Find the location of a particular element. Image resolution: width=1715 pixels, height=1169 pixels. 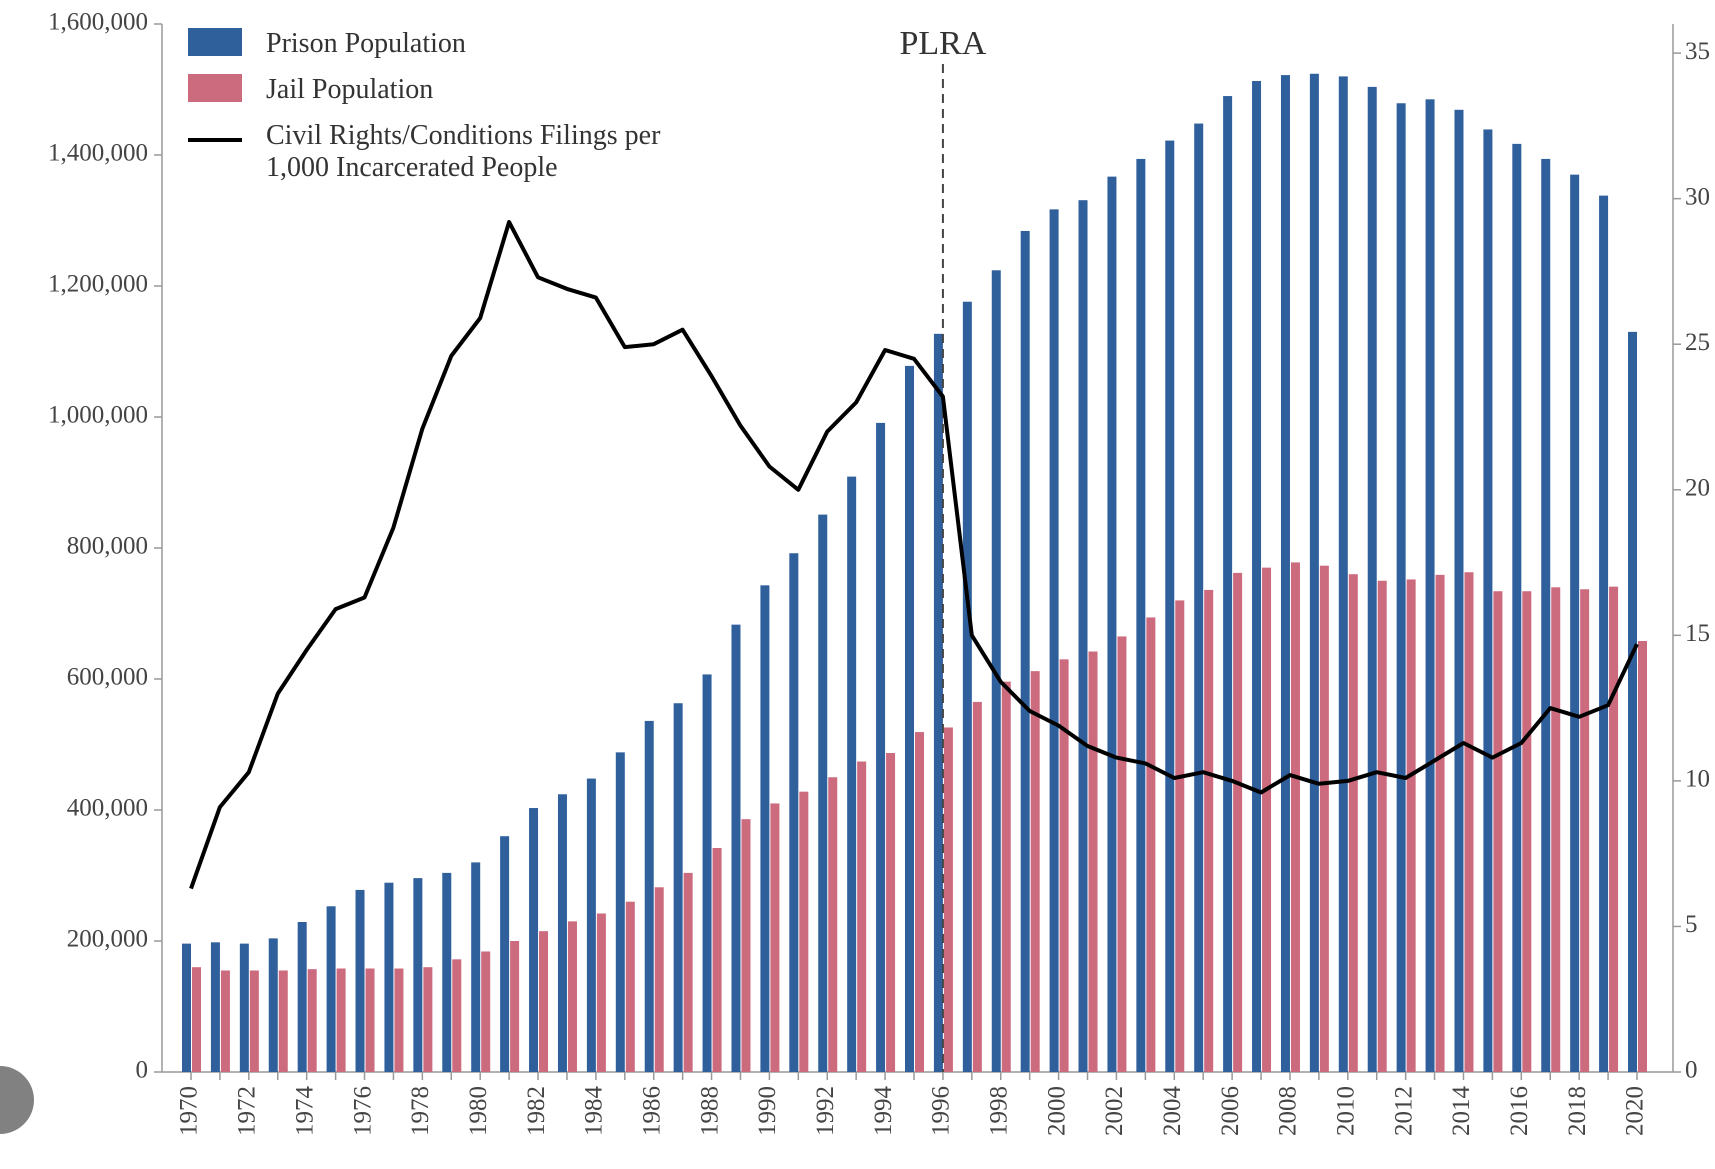

legend-item: Jail Population is located at coordinates (432, 90).